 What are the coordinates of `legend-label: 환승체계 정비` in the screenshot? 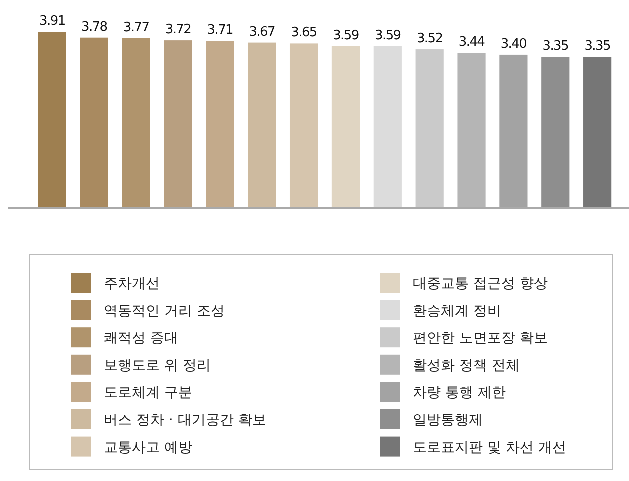 It's located at (457, 311).